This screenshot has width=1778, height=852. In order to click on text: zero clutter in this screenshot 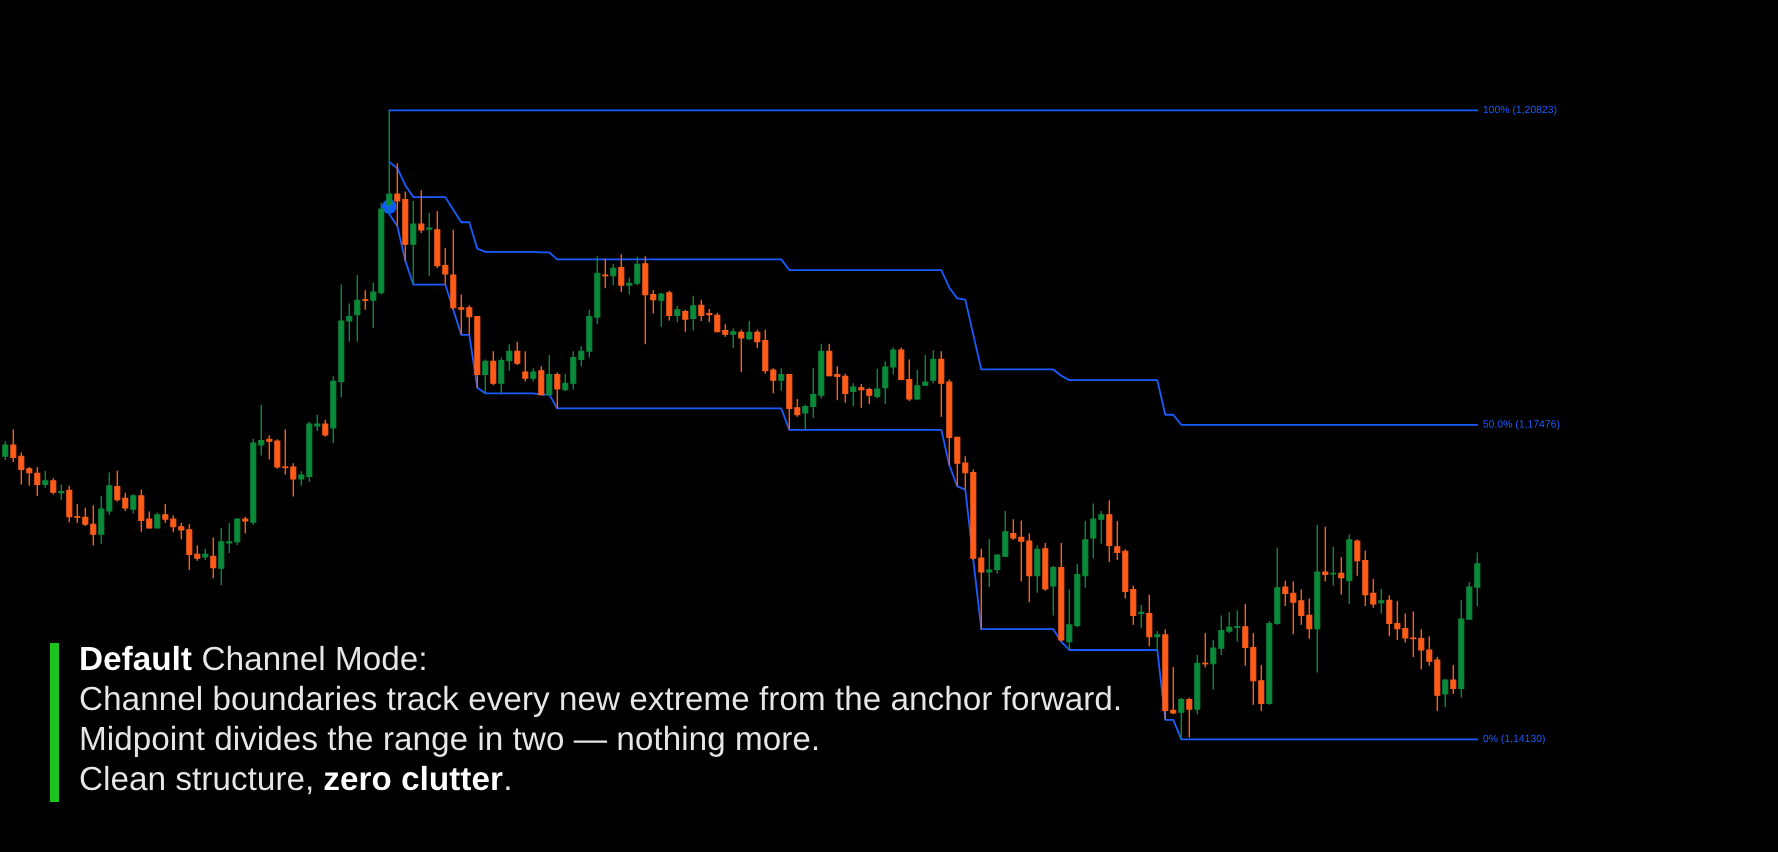, I will do `click(413, 778)`.